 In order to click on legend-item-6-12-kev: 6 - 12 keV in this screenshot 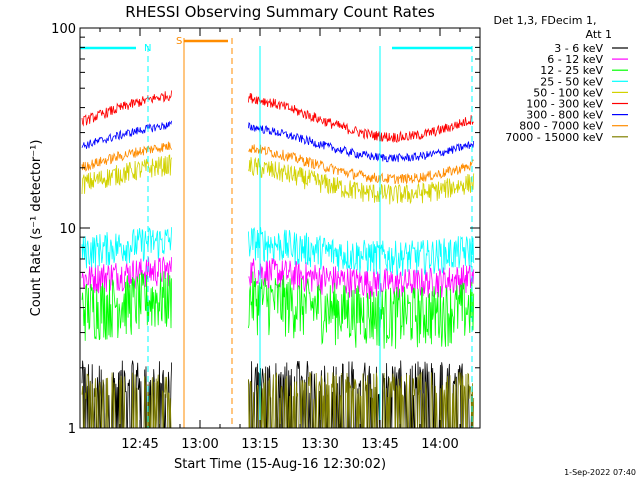, I will do `click(587, 59)`.